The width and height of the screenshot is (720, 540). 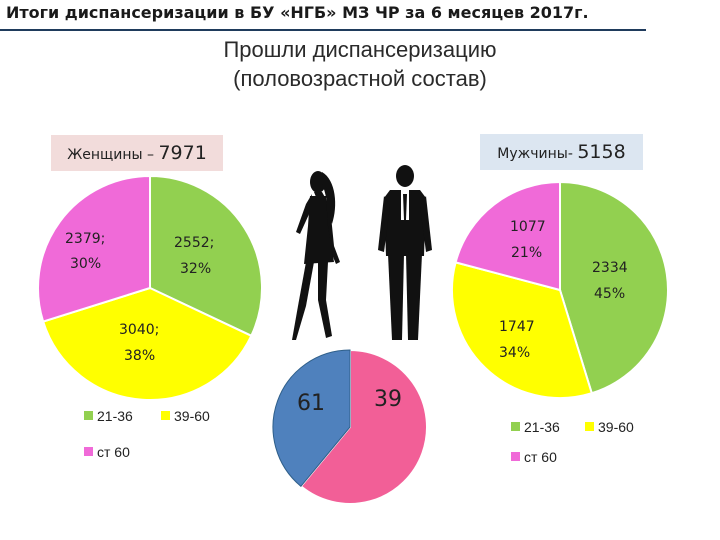 What do you see at coordinates (528, 227) in the screenshot?
I see `men-slice-label-value: 1077` at bounding box center [528, 227].